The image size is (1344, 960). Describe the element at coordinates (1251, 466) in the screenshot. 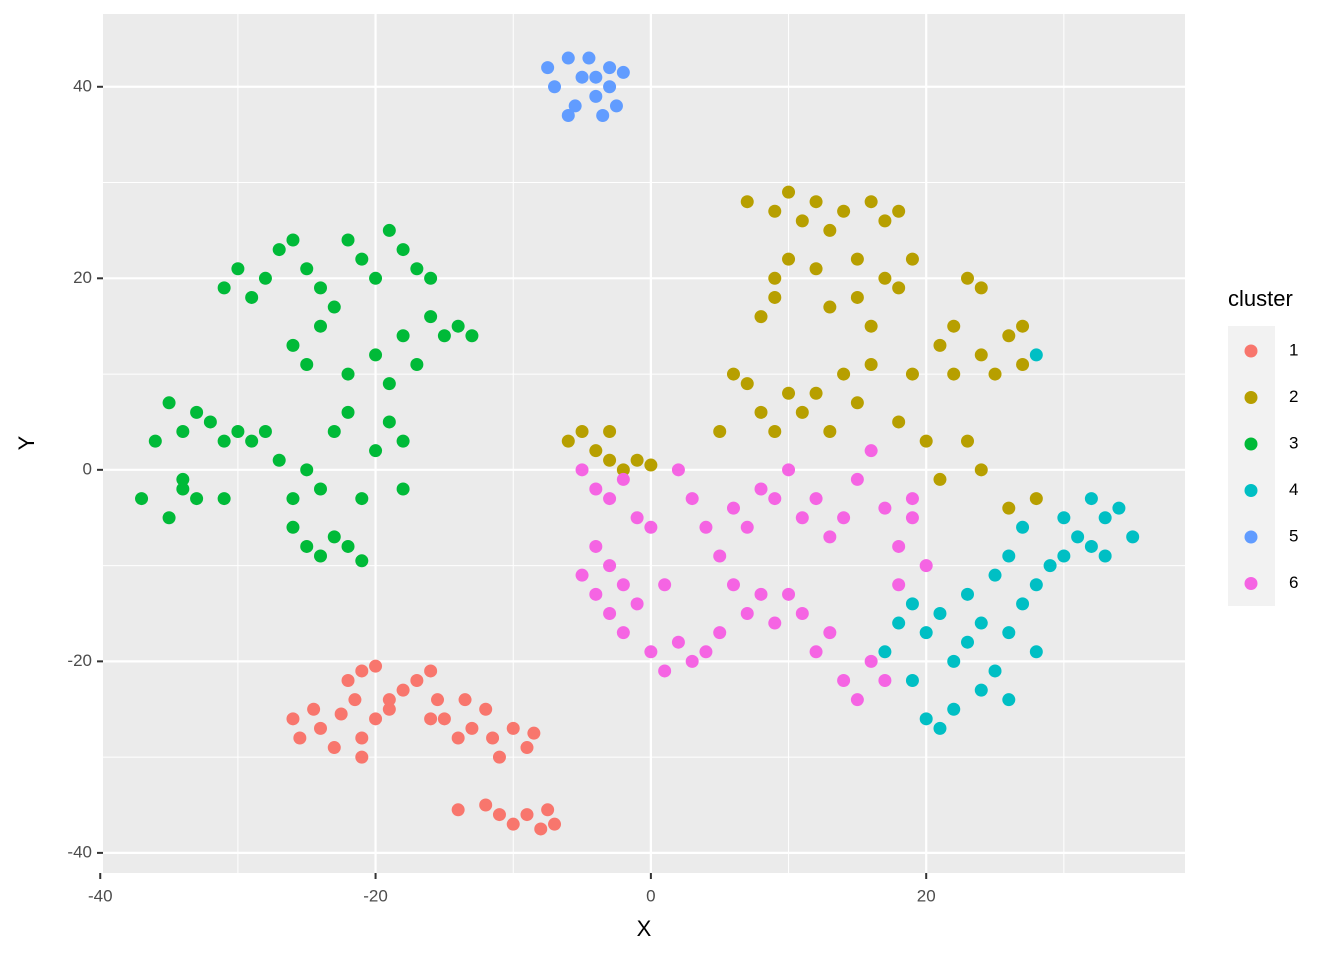

I see `legend-keys-bg` at that location.